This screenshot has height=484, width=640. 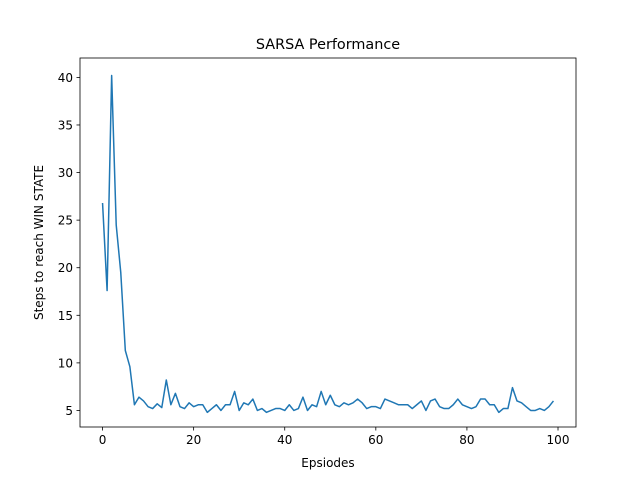 What do you see at coordinates (69, 411) in the screenshot?
I see `y-tick-label: 5` at bounding box center [69, 411].